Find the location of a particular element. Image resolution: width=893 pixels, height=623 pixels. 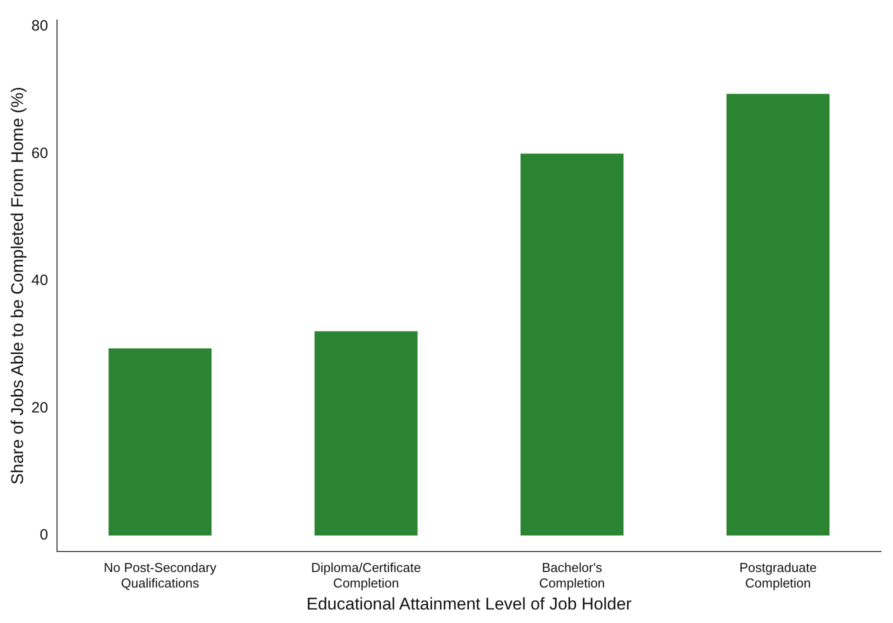

y-tick-label: 60 is located at coordinates (39, 153).